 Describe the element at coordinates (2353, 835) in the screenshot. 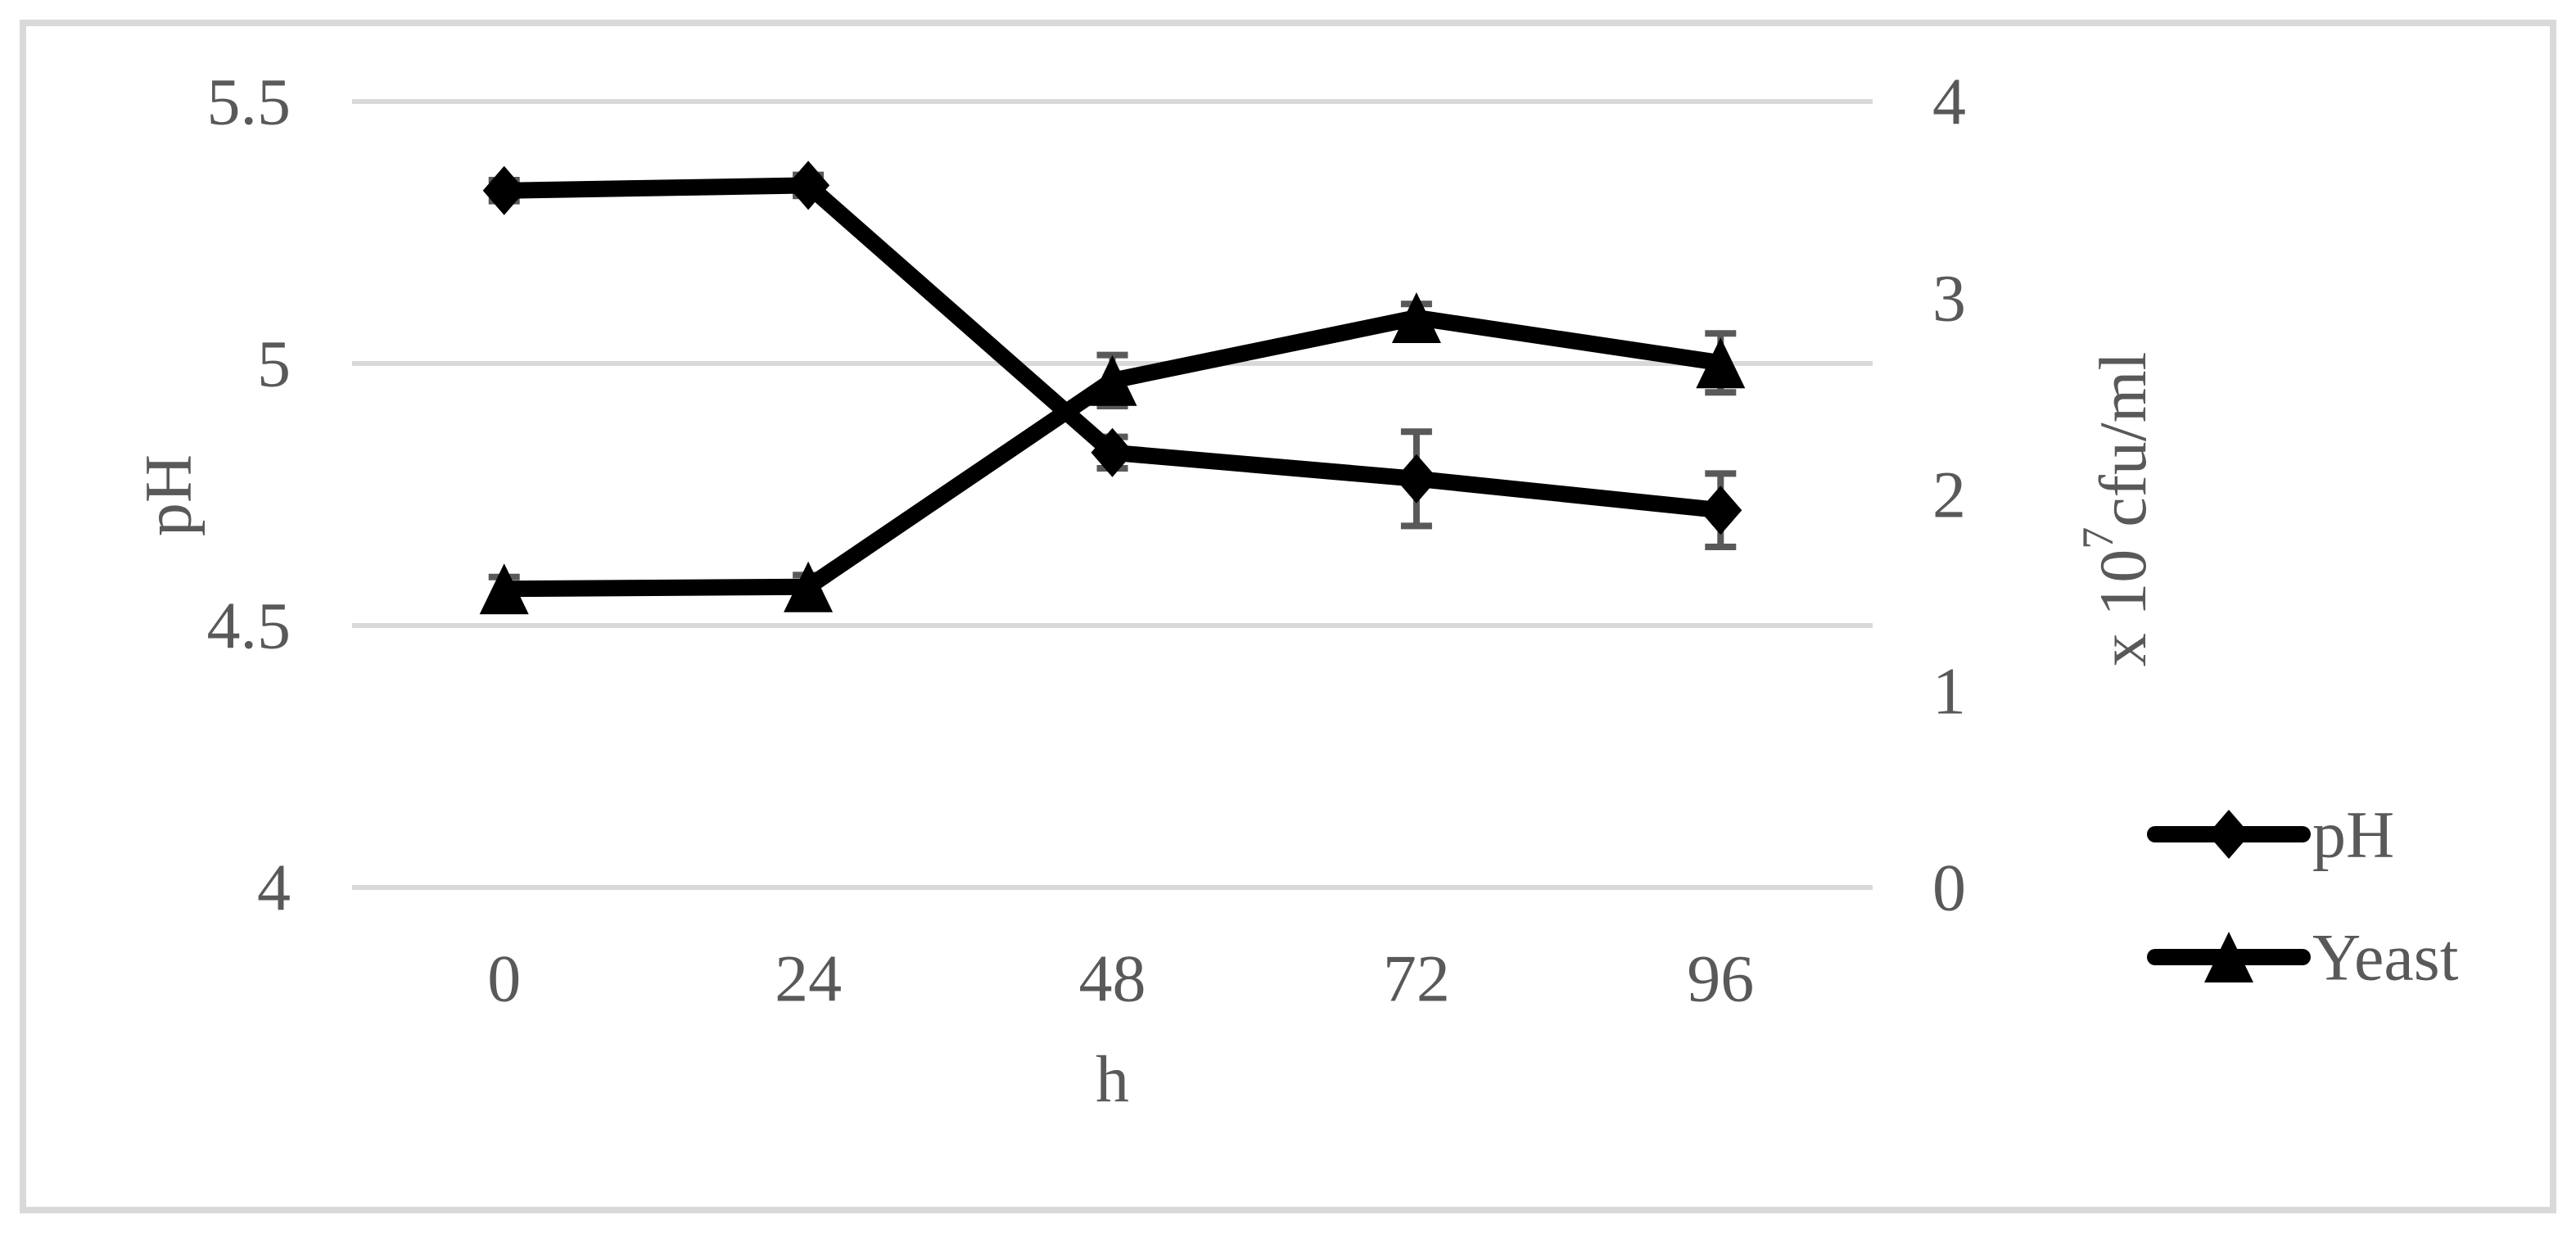

I see `legend-label: pH` at that location.